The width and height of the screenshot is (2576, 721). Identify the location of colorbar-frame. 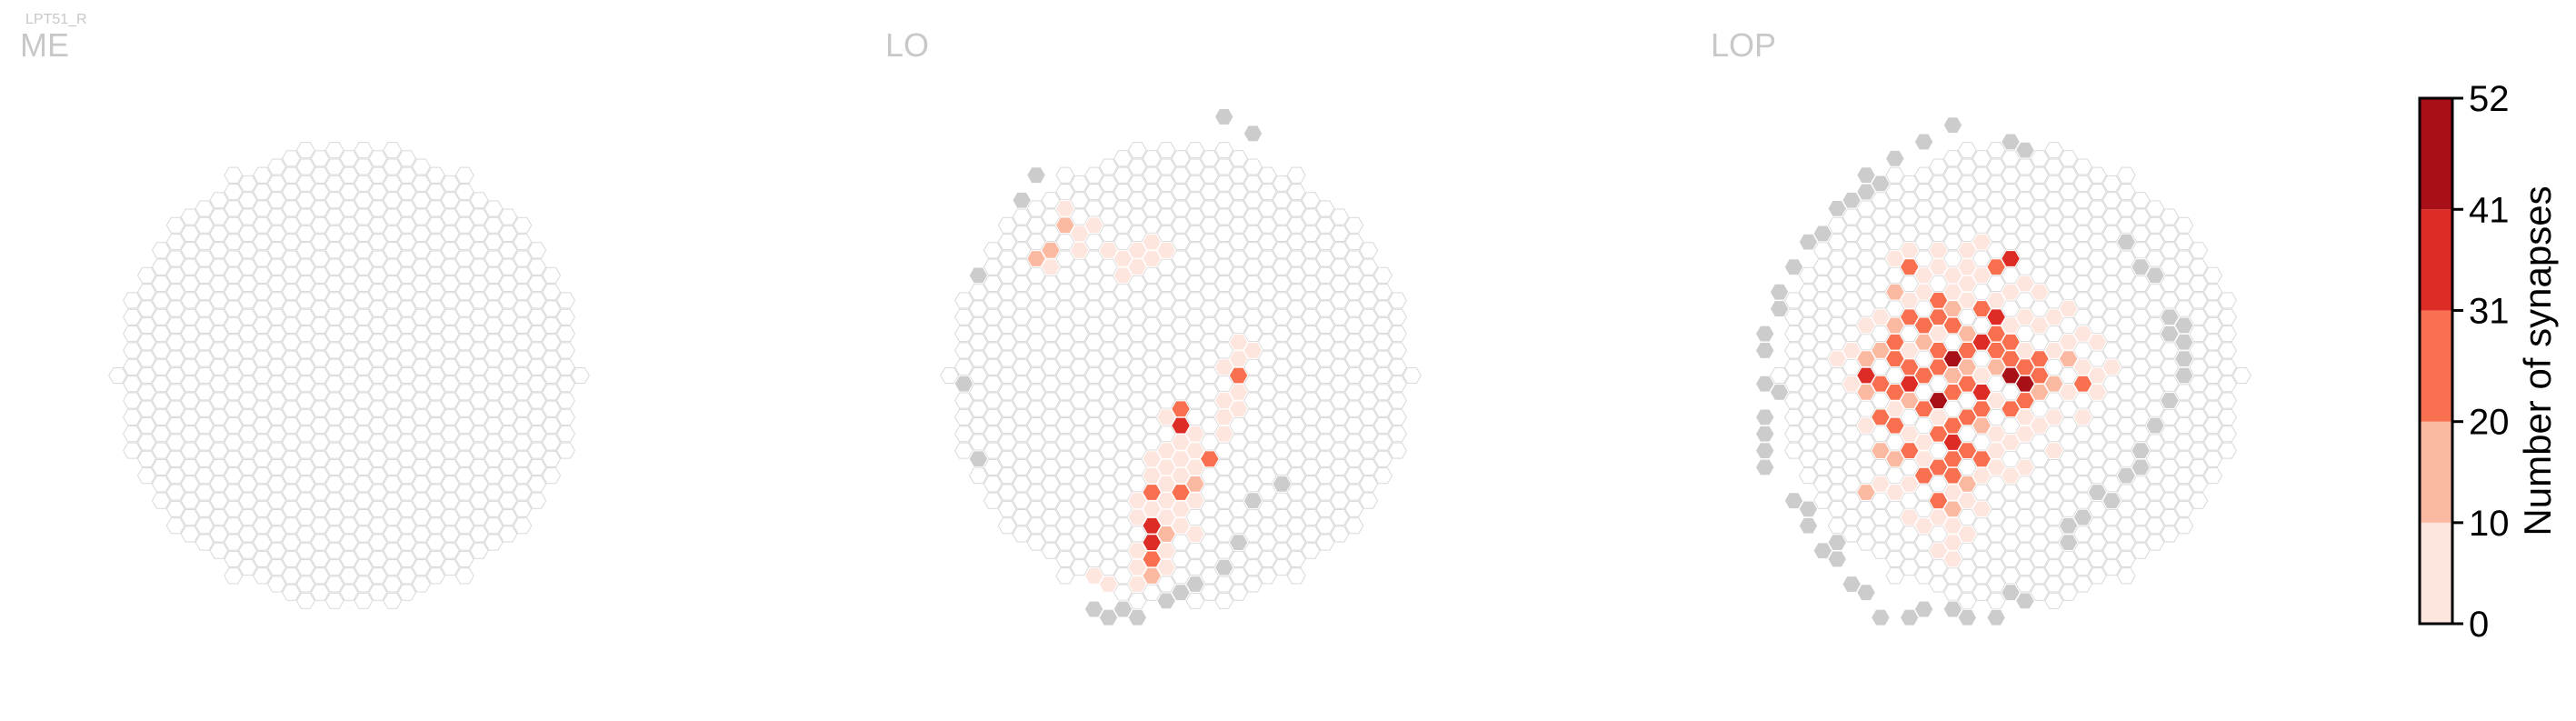
(2436, 361).